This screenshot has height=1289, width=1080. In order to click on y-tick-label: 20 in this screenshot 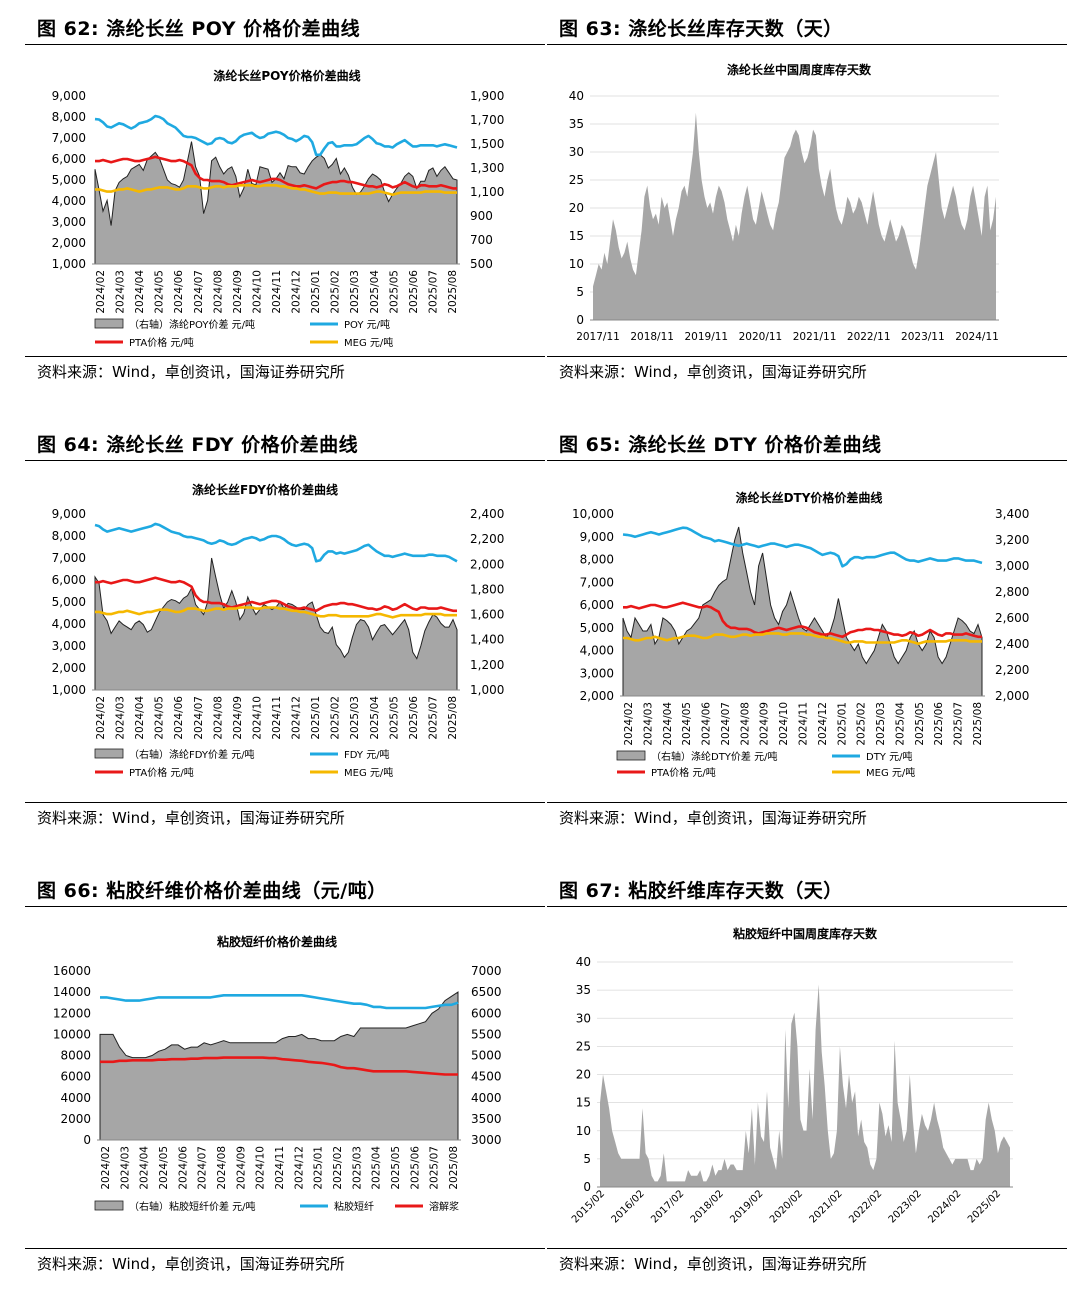, I will do `click(583, 1075)`.